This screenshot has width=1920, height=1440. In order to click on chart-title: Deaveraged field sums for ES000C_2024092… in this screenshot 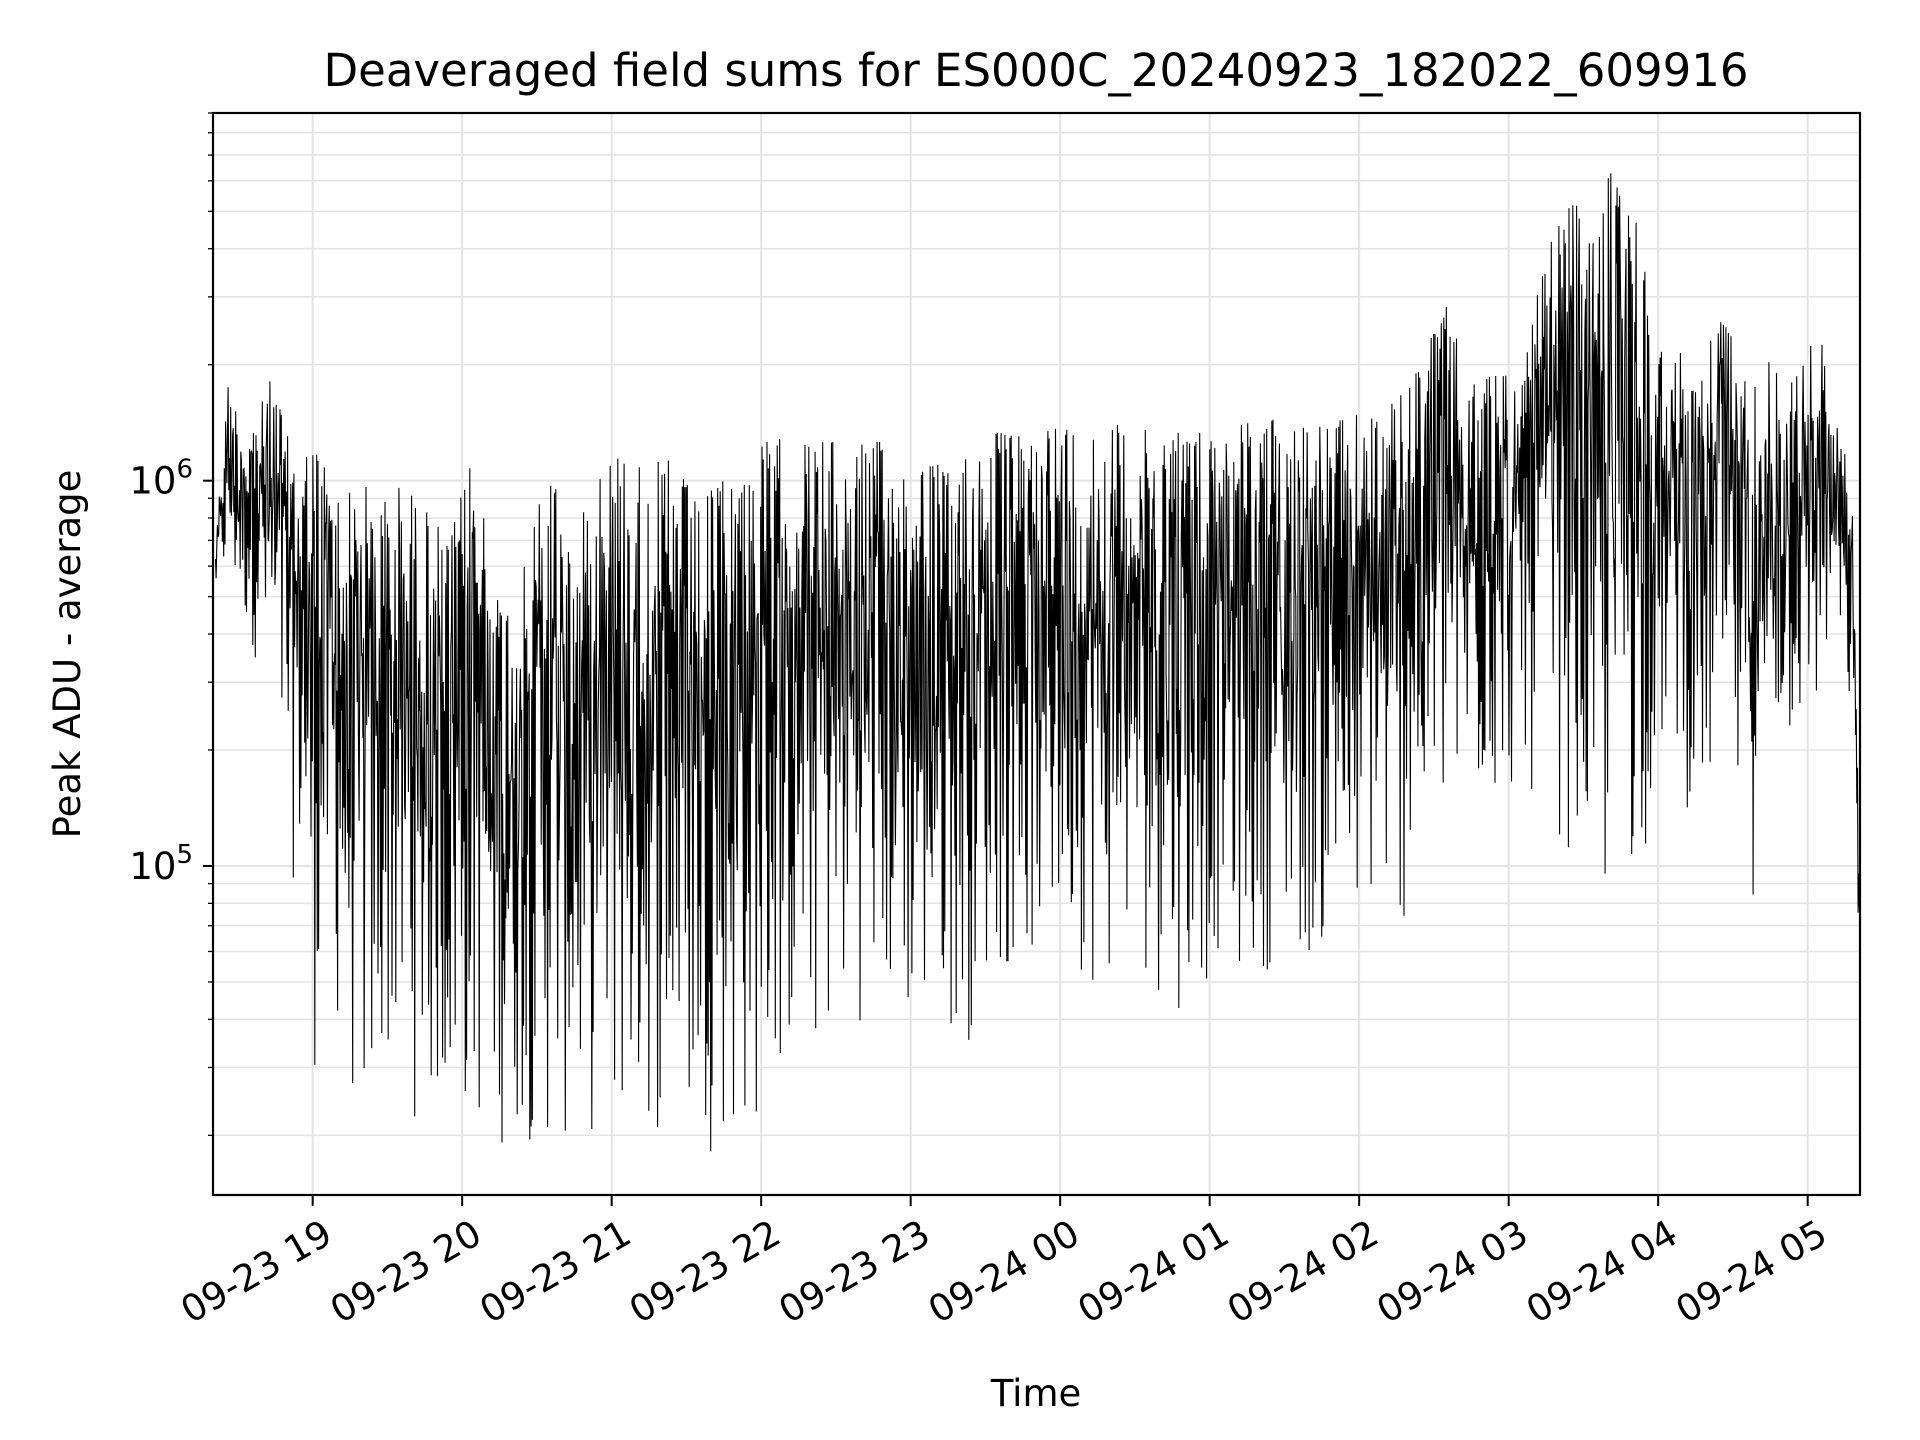, I will do `click(1036, 70)`.